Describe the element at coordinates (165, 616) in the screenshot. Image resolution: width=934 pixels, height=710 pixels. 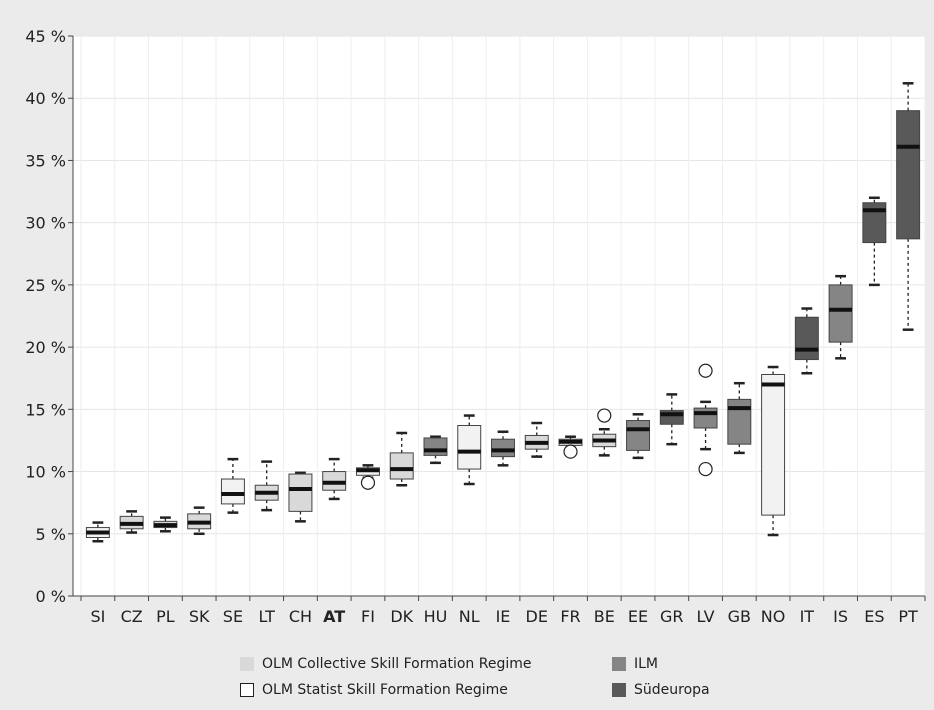
I see `x-tick-label-pl: PL` at that location.